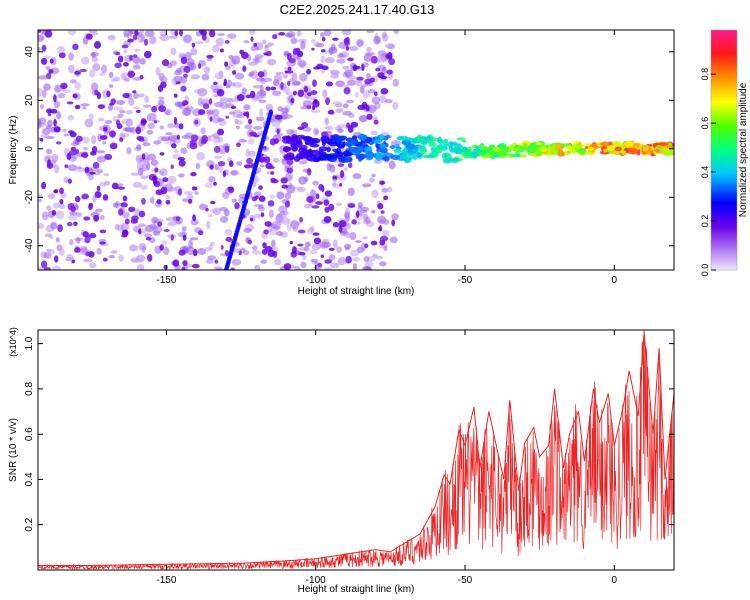 The width and height of the screenshot is (750, 600). Describe the element at coordinates (708, 172) in the screenshot. I see `colorbar-ticks: 0.0 0.2 0.4 0.6 0.8` at that location.